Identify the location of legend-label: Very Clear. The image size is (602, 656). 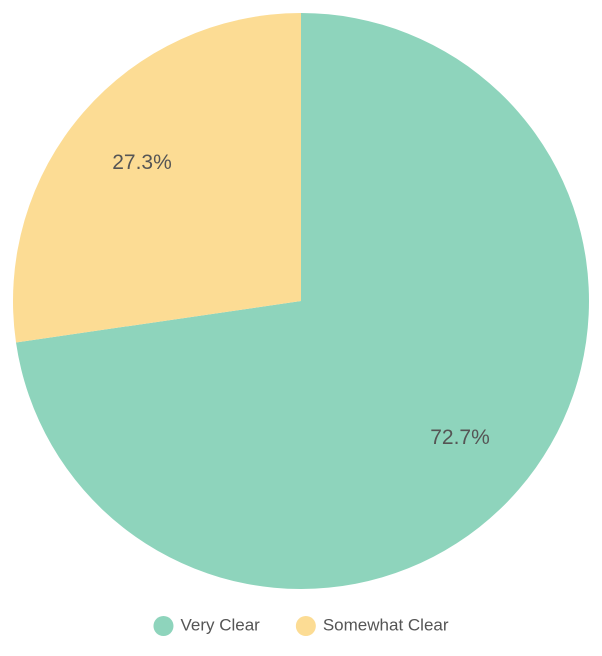
(220, 624).